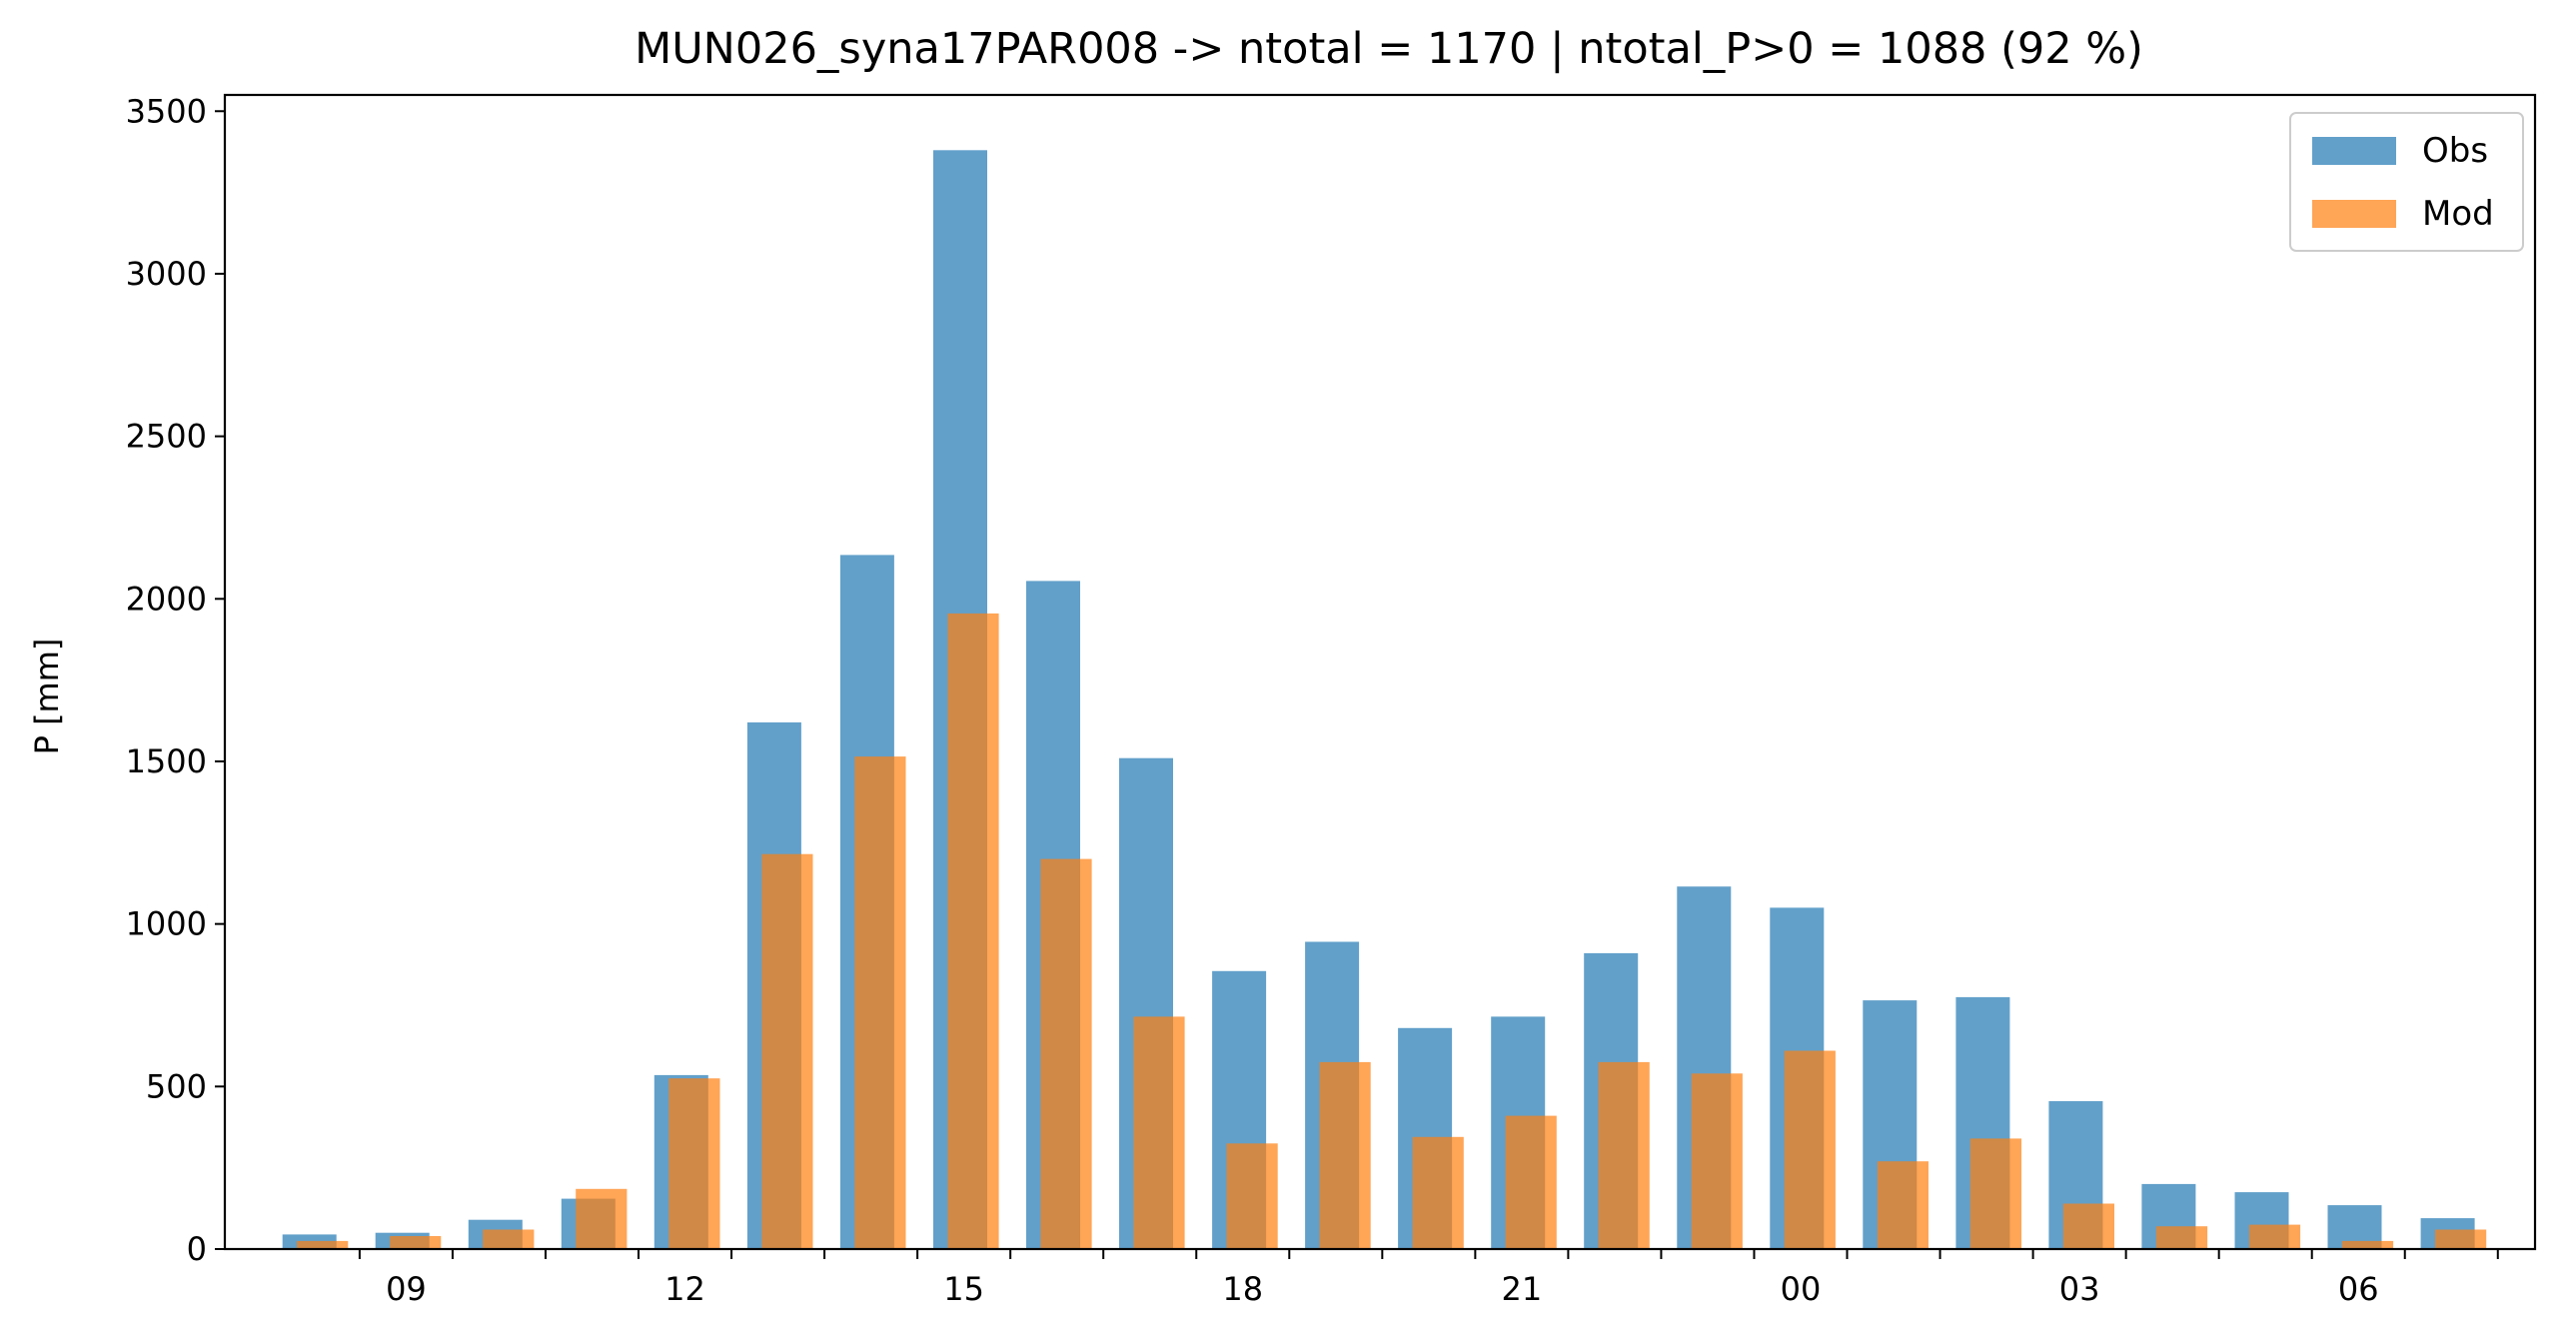  Describe the element at coordinates (166, 761) in the screenshot. I see `y-tick-label-1500: 1500` at that location.